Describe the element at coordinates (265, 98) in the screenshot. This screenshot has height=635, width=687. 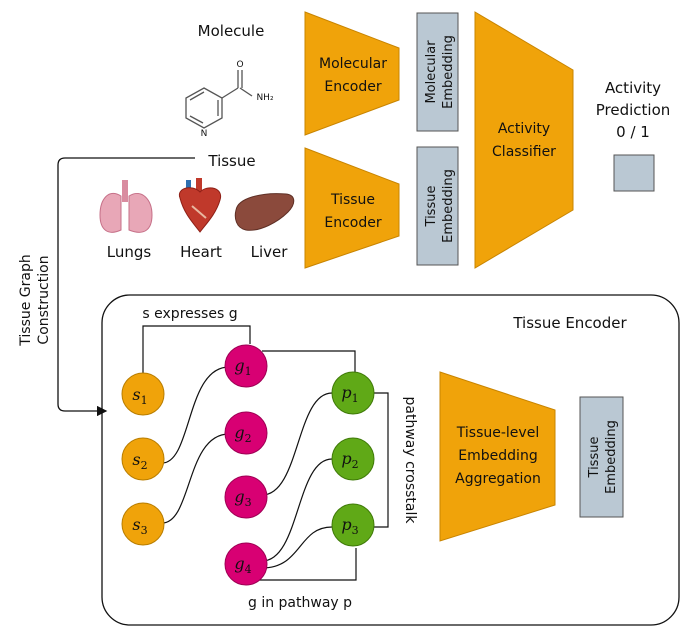
I see `molecule-amine: NH₂` at that location.